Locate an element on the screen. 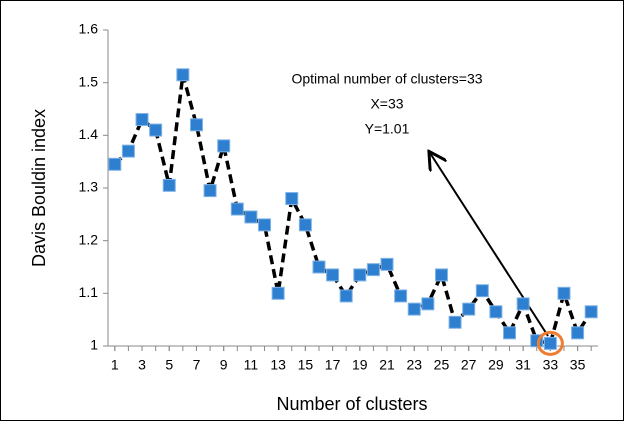 This screenshot has width=624, height=421. y-tick-label: 1.4 is located at coordinates (89, 134).